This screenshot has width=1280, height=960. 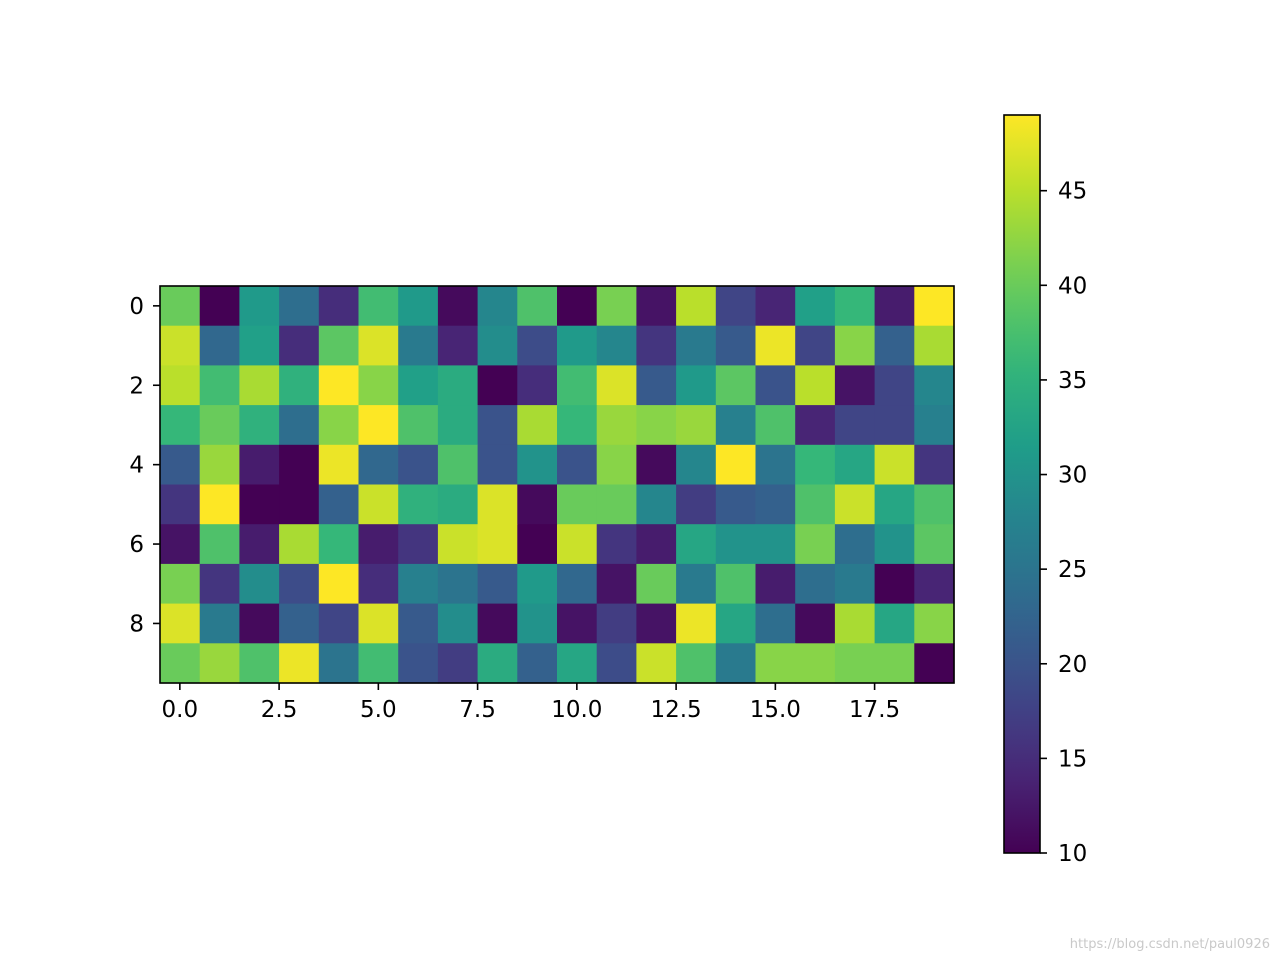 What do you see at coordinates (418, 544) in the screenshot?
I see `heatmap-cell-r6-c6` at bounding box center [418, 544].